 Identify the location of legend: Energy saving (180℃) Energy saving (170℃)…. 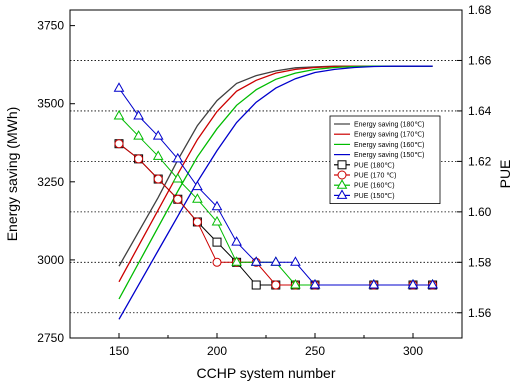
(385, 159).